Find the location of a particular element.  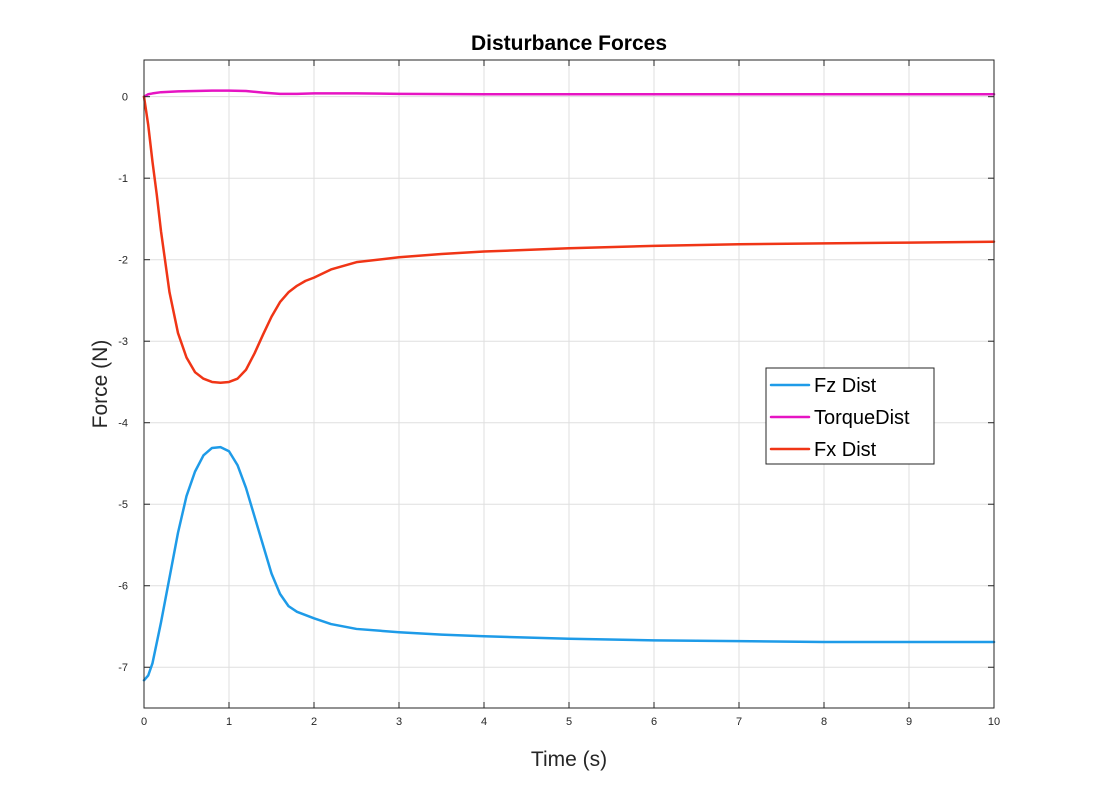

tick-label-y-0: 0 is located at coordinates (125, 98).